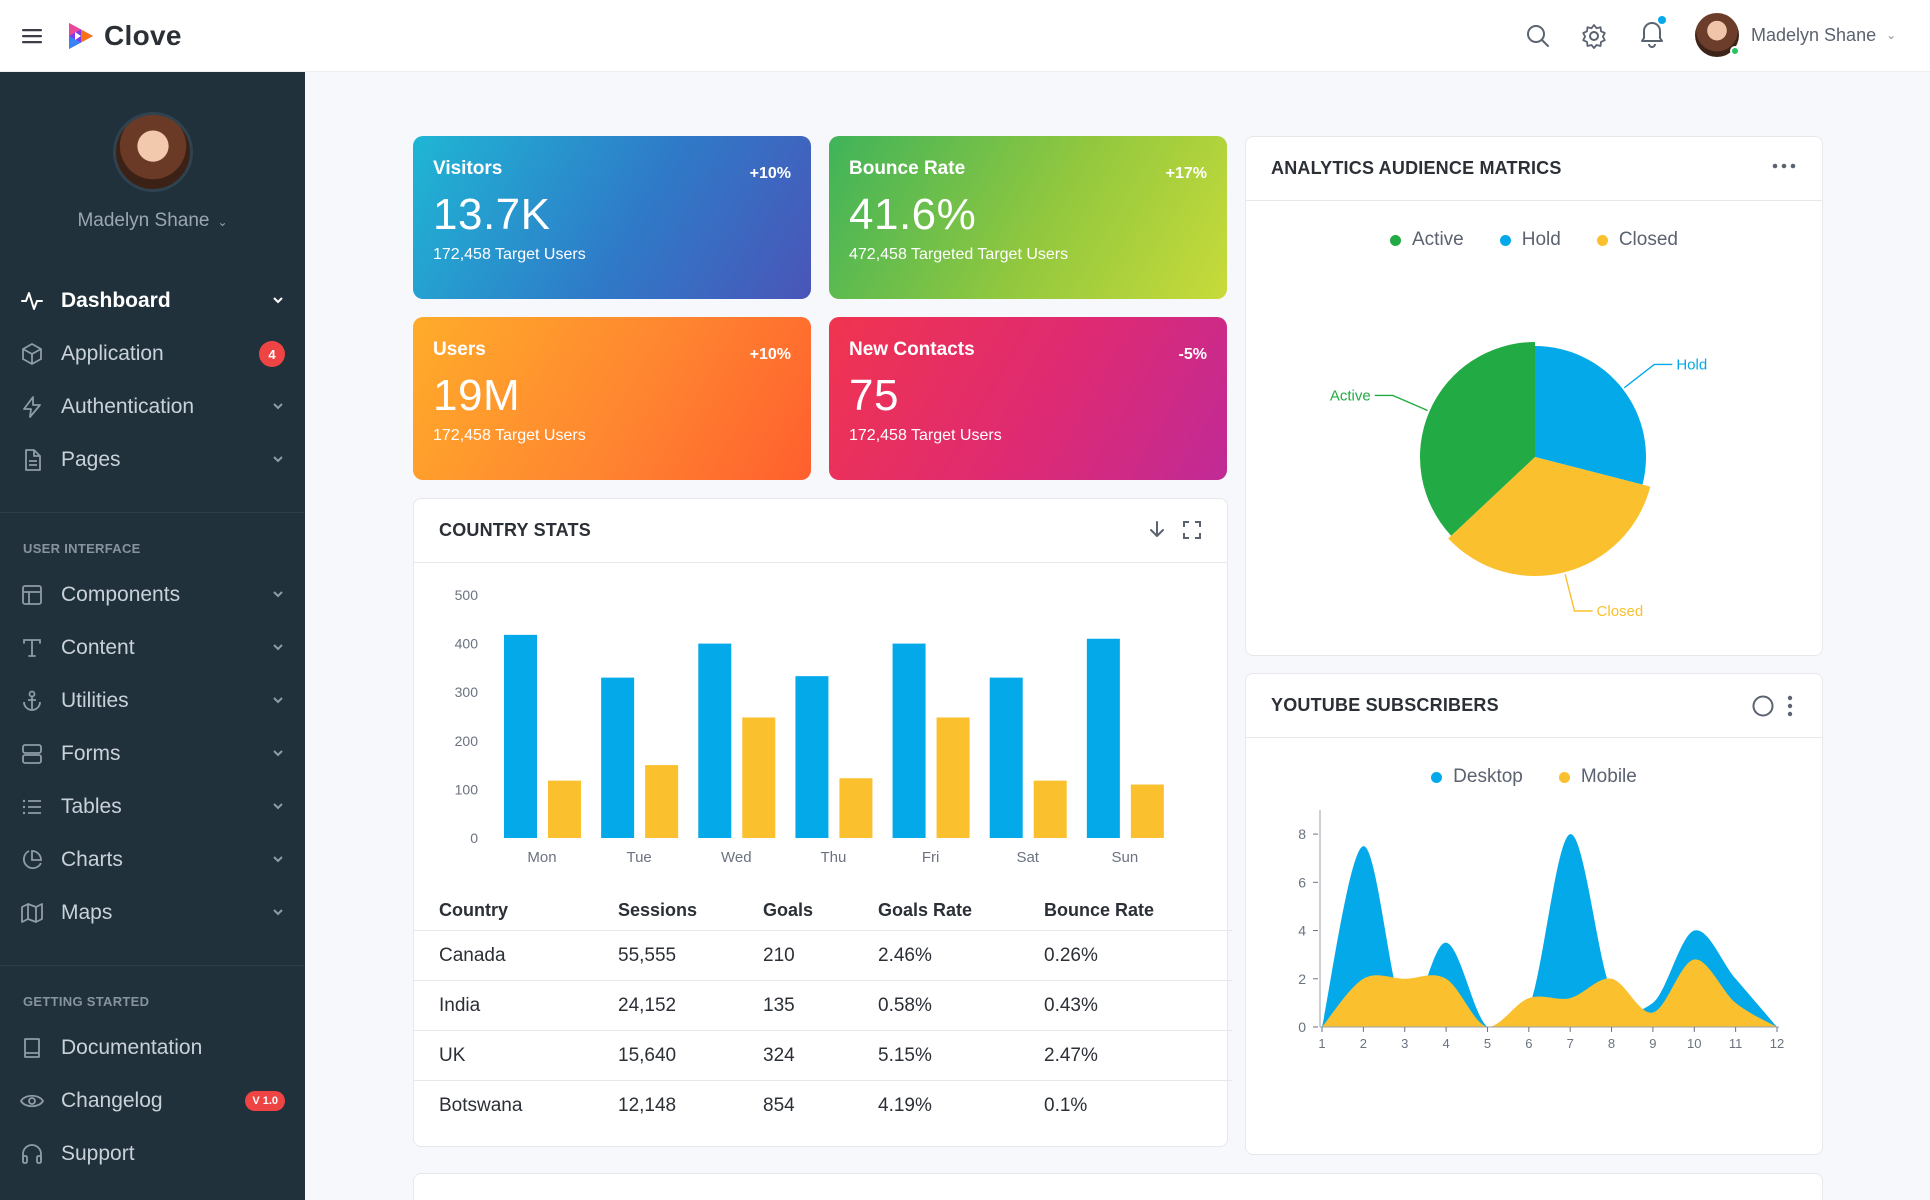 The width and height of the screenshot is (1930, 1200). Describe the element at coordinates (1784, 166) in the screenshot. I see `more-horizontal-icon` at that location.